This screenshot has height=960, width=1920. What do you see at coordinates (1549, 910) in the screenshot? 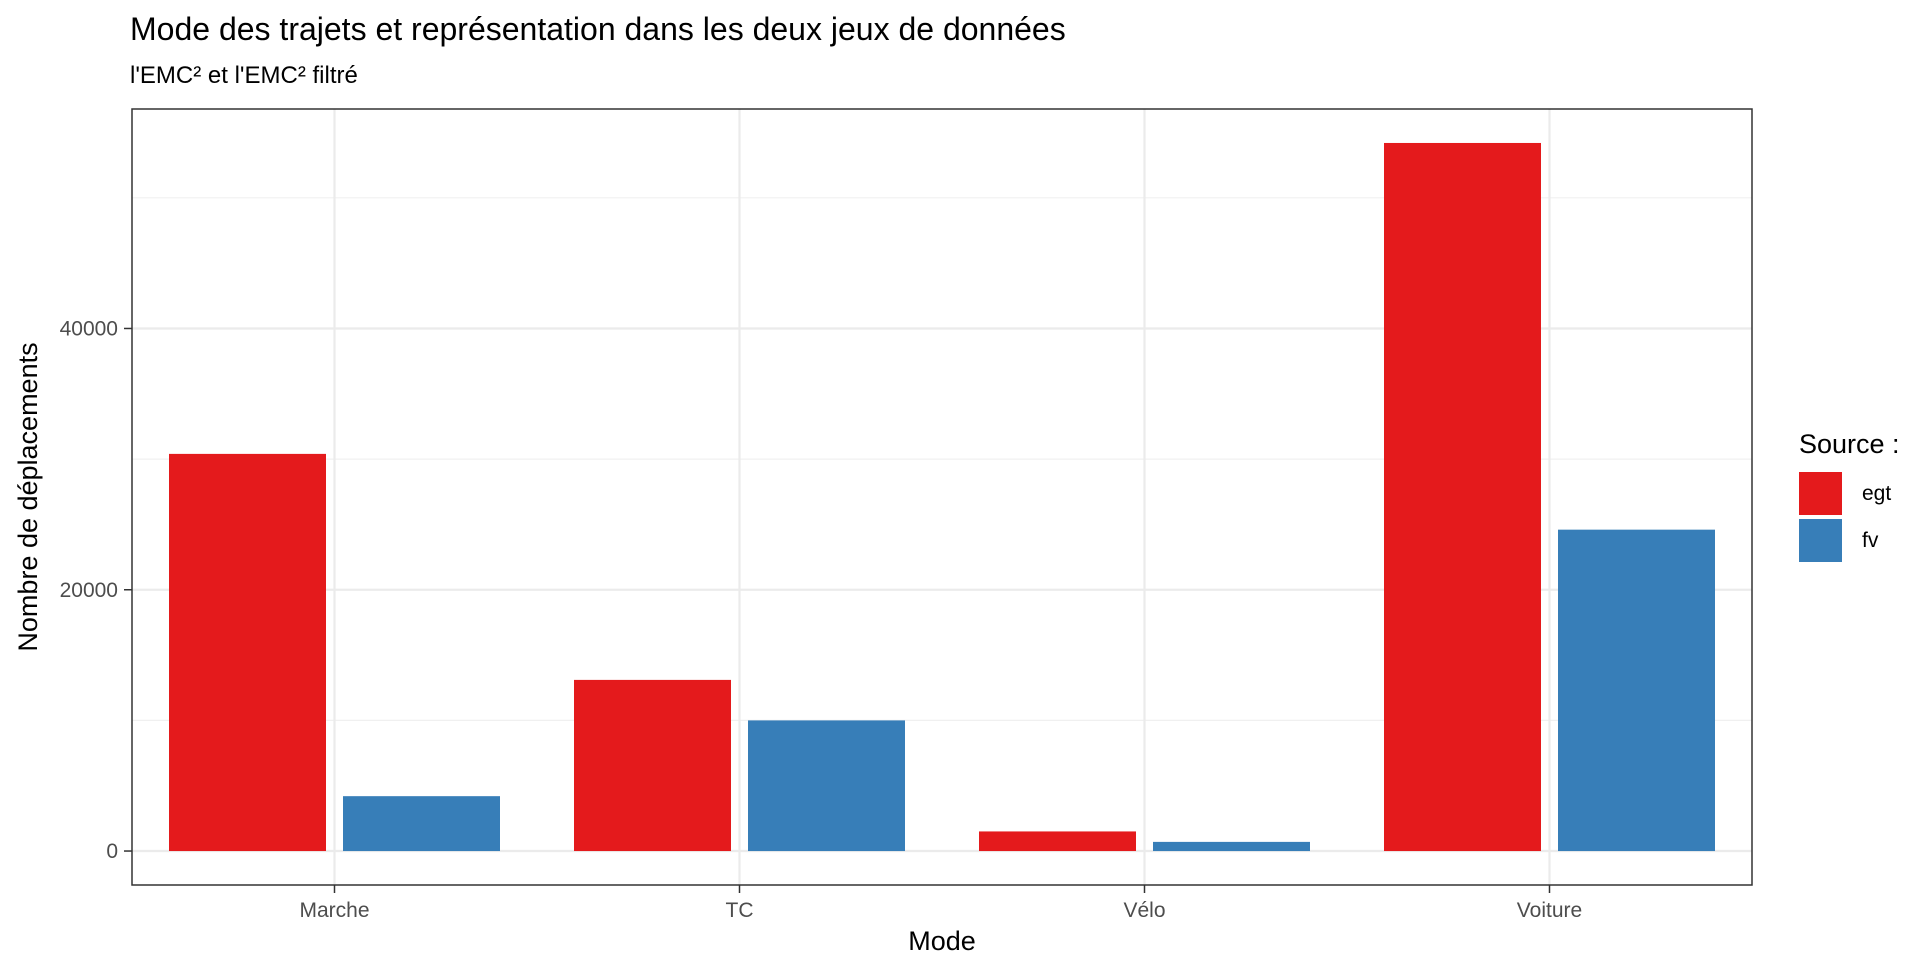
I see `x-tick-label: Voiture` at bounding box center [1549, 910].